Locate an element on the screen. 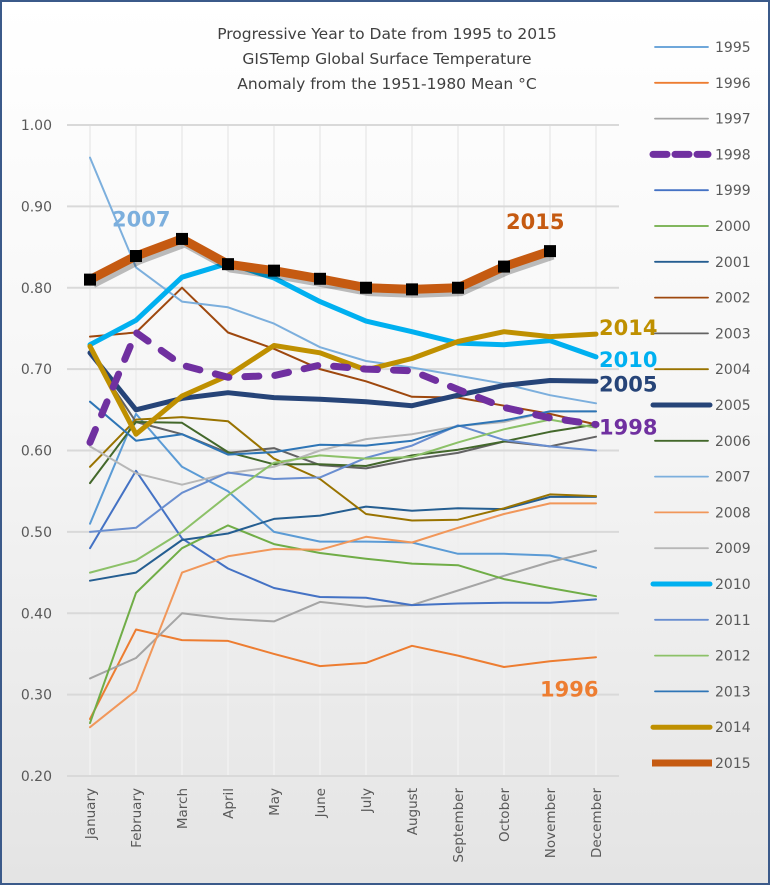  y-tick-label: 0.60 is located at coordinates (36, 452).